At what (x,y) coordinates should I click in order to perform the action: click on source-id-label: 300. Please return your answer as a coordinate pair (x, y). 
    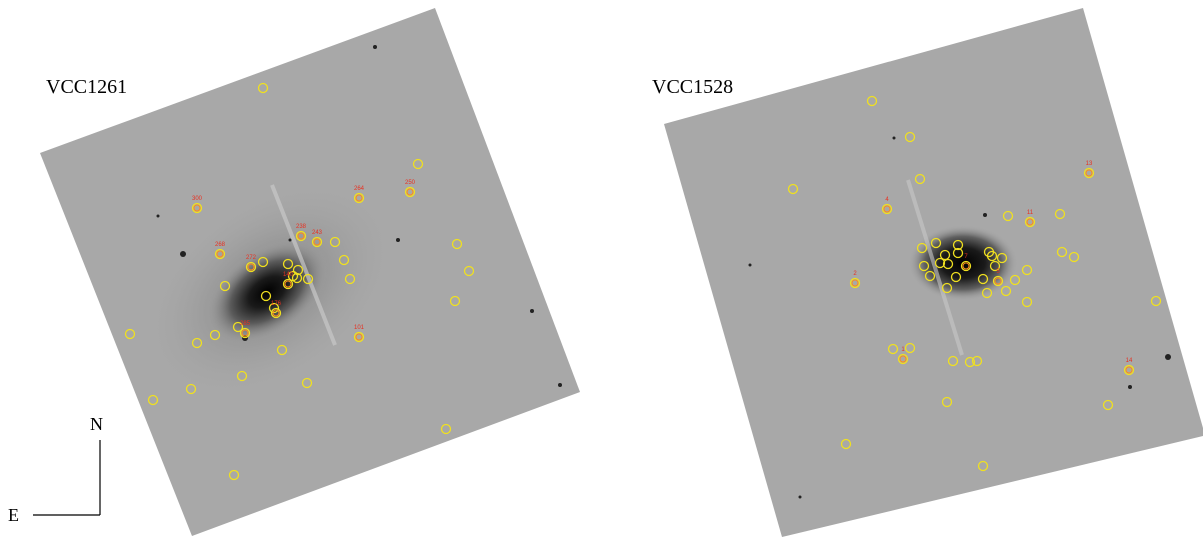
    Looking at the image, I should click on (197, 199).